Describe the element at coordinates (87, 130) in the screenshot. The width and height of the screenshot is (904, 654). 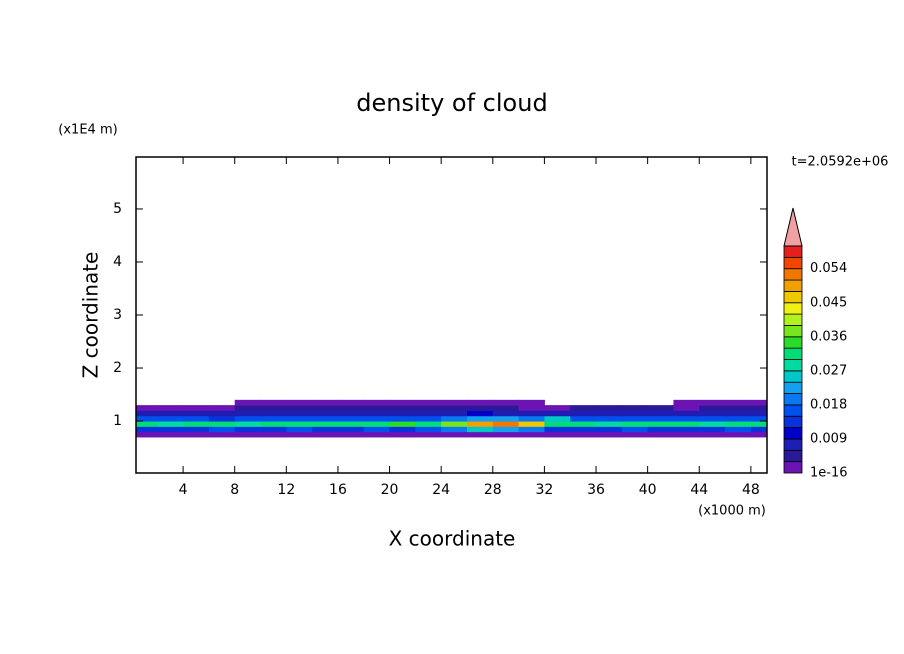
I see `y-unit: (x1E4 m)` at that location.